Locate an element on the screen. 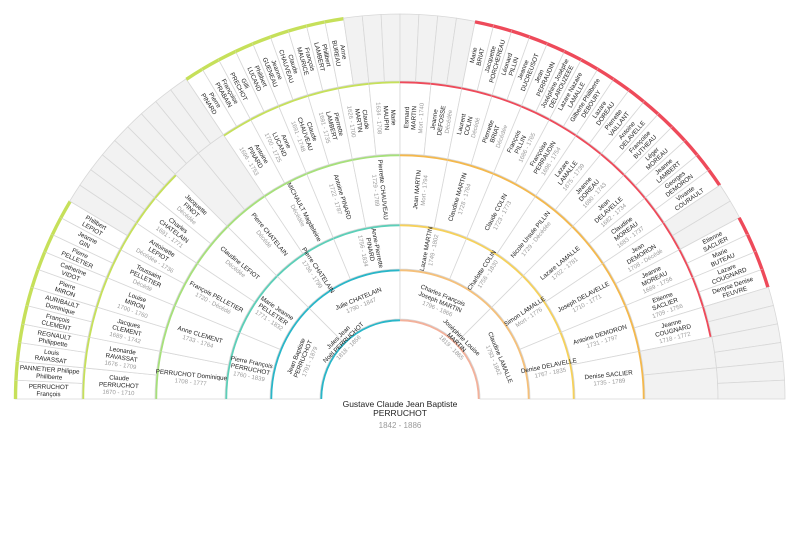 The height and width of the screenshot is (558, 800). person-name: GIN is located at coordinates (85, 244).